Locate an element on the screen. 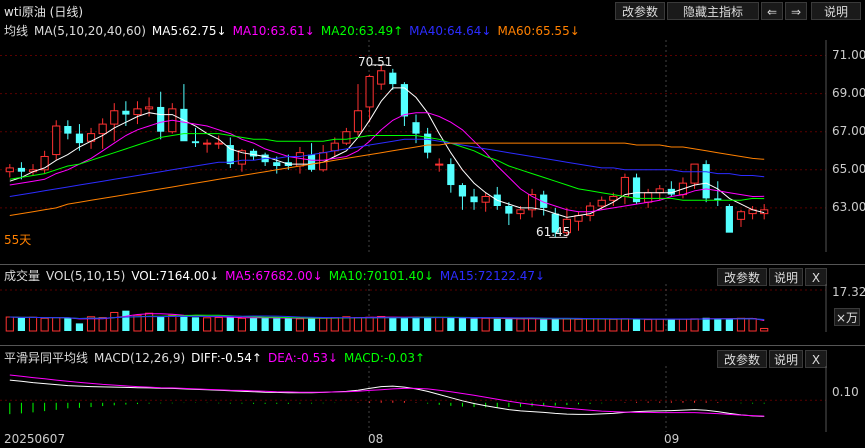 The image size is (865, 448). volume-close-button: X is located at coordinates (816, 277).